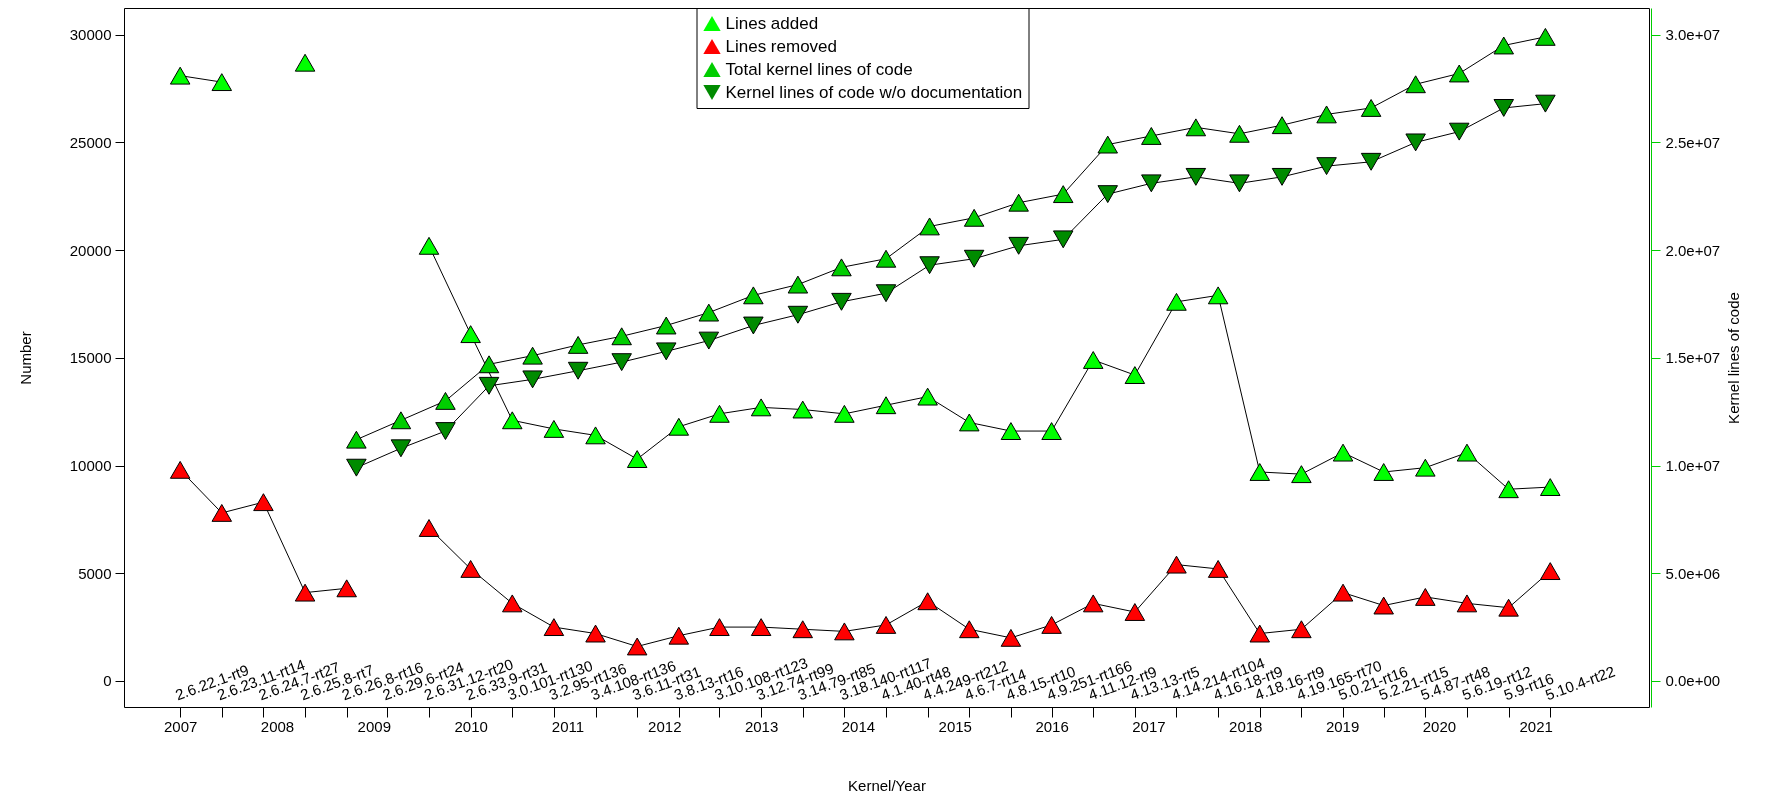  I want to click on y2-tick-label: 1.0e+07, so click(1693, 466).